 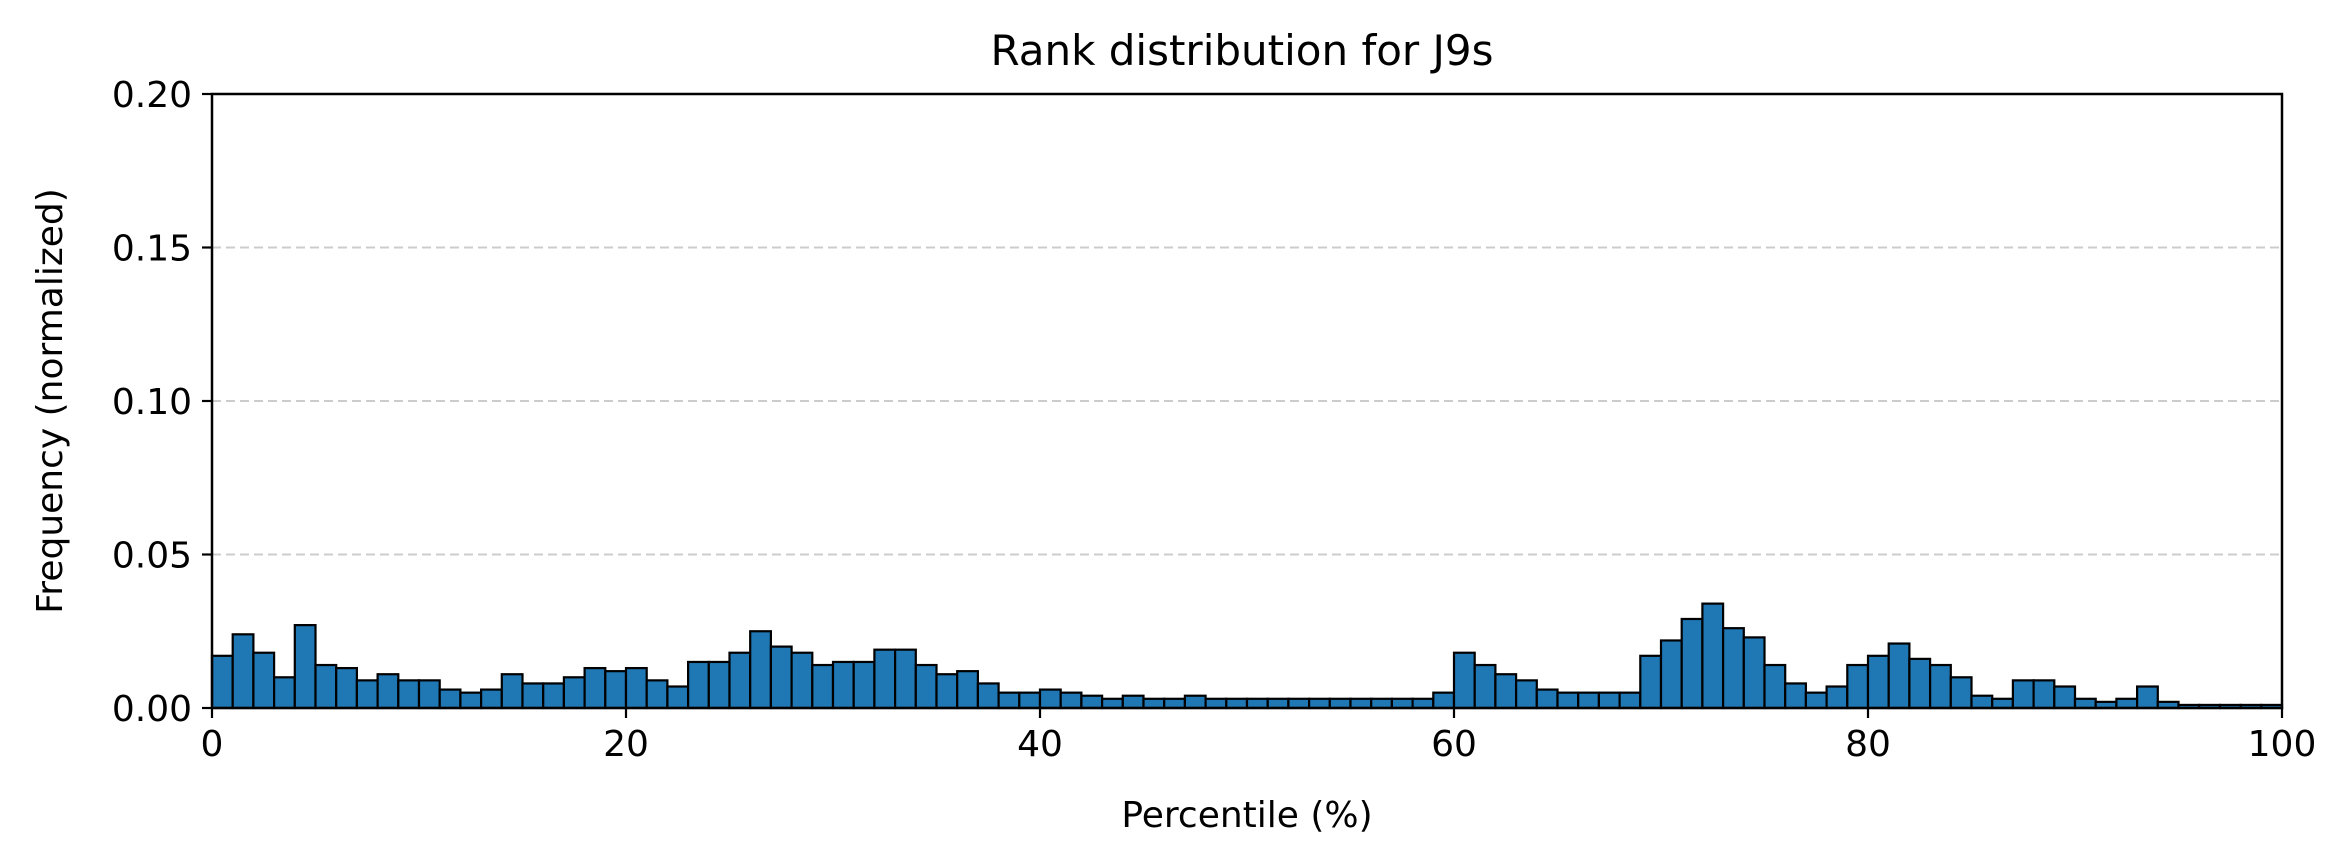 What do you see at coordinates (2282, 744) in the screenshot?
I see `x-tick-label: 100` at bounding box center [2282, 744].